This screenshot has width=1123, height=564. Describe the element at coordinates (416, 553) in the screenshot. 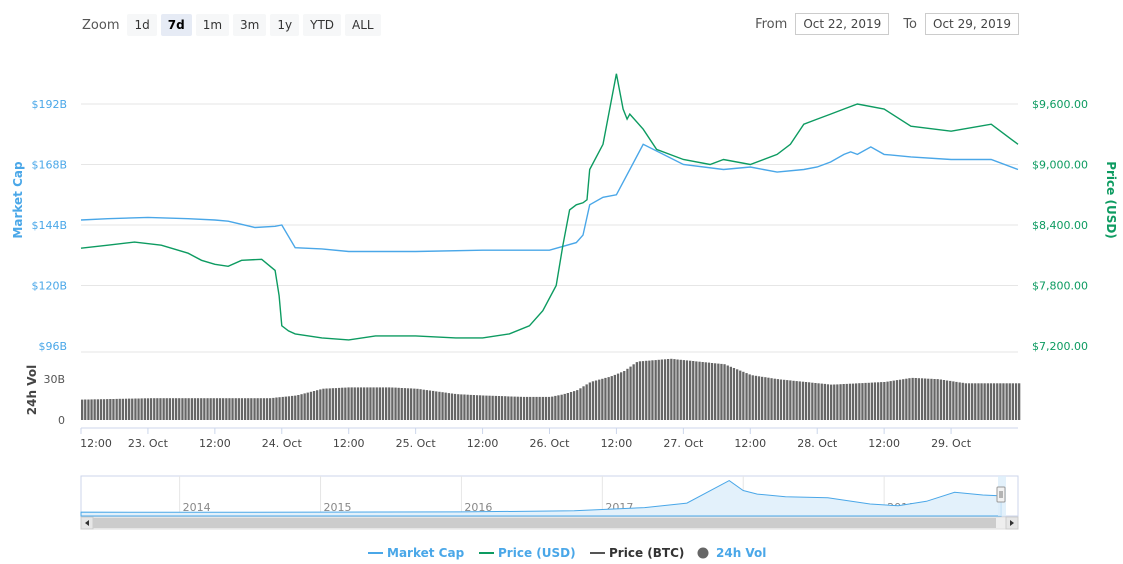

I see `legend-market-cap: Market Cap` at that location.